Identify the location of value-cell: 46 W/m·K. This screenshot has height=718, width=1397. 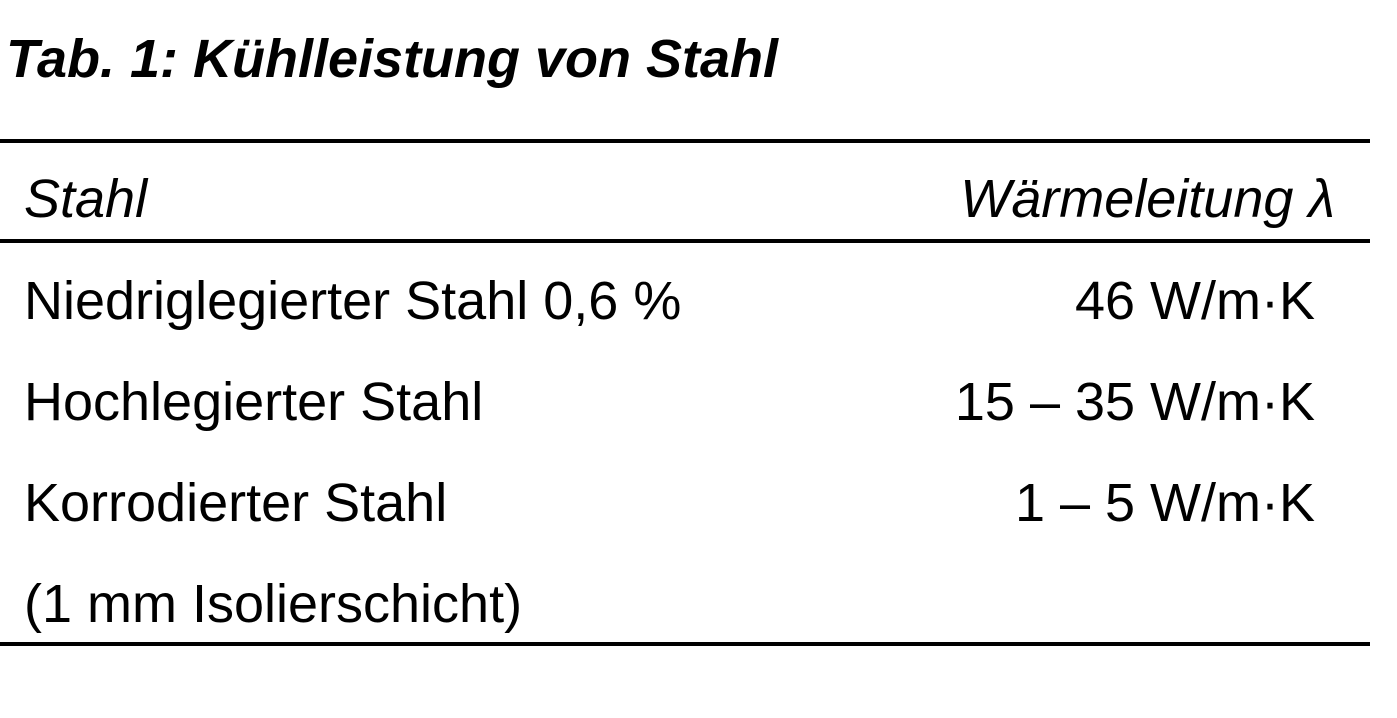
(1194, 301).